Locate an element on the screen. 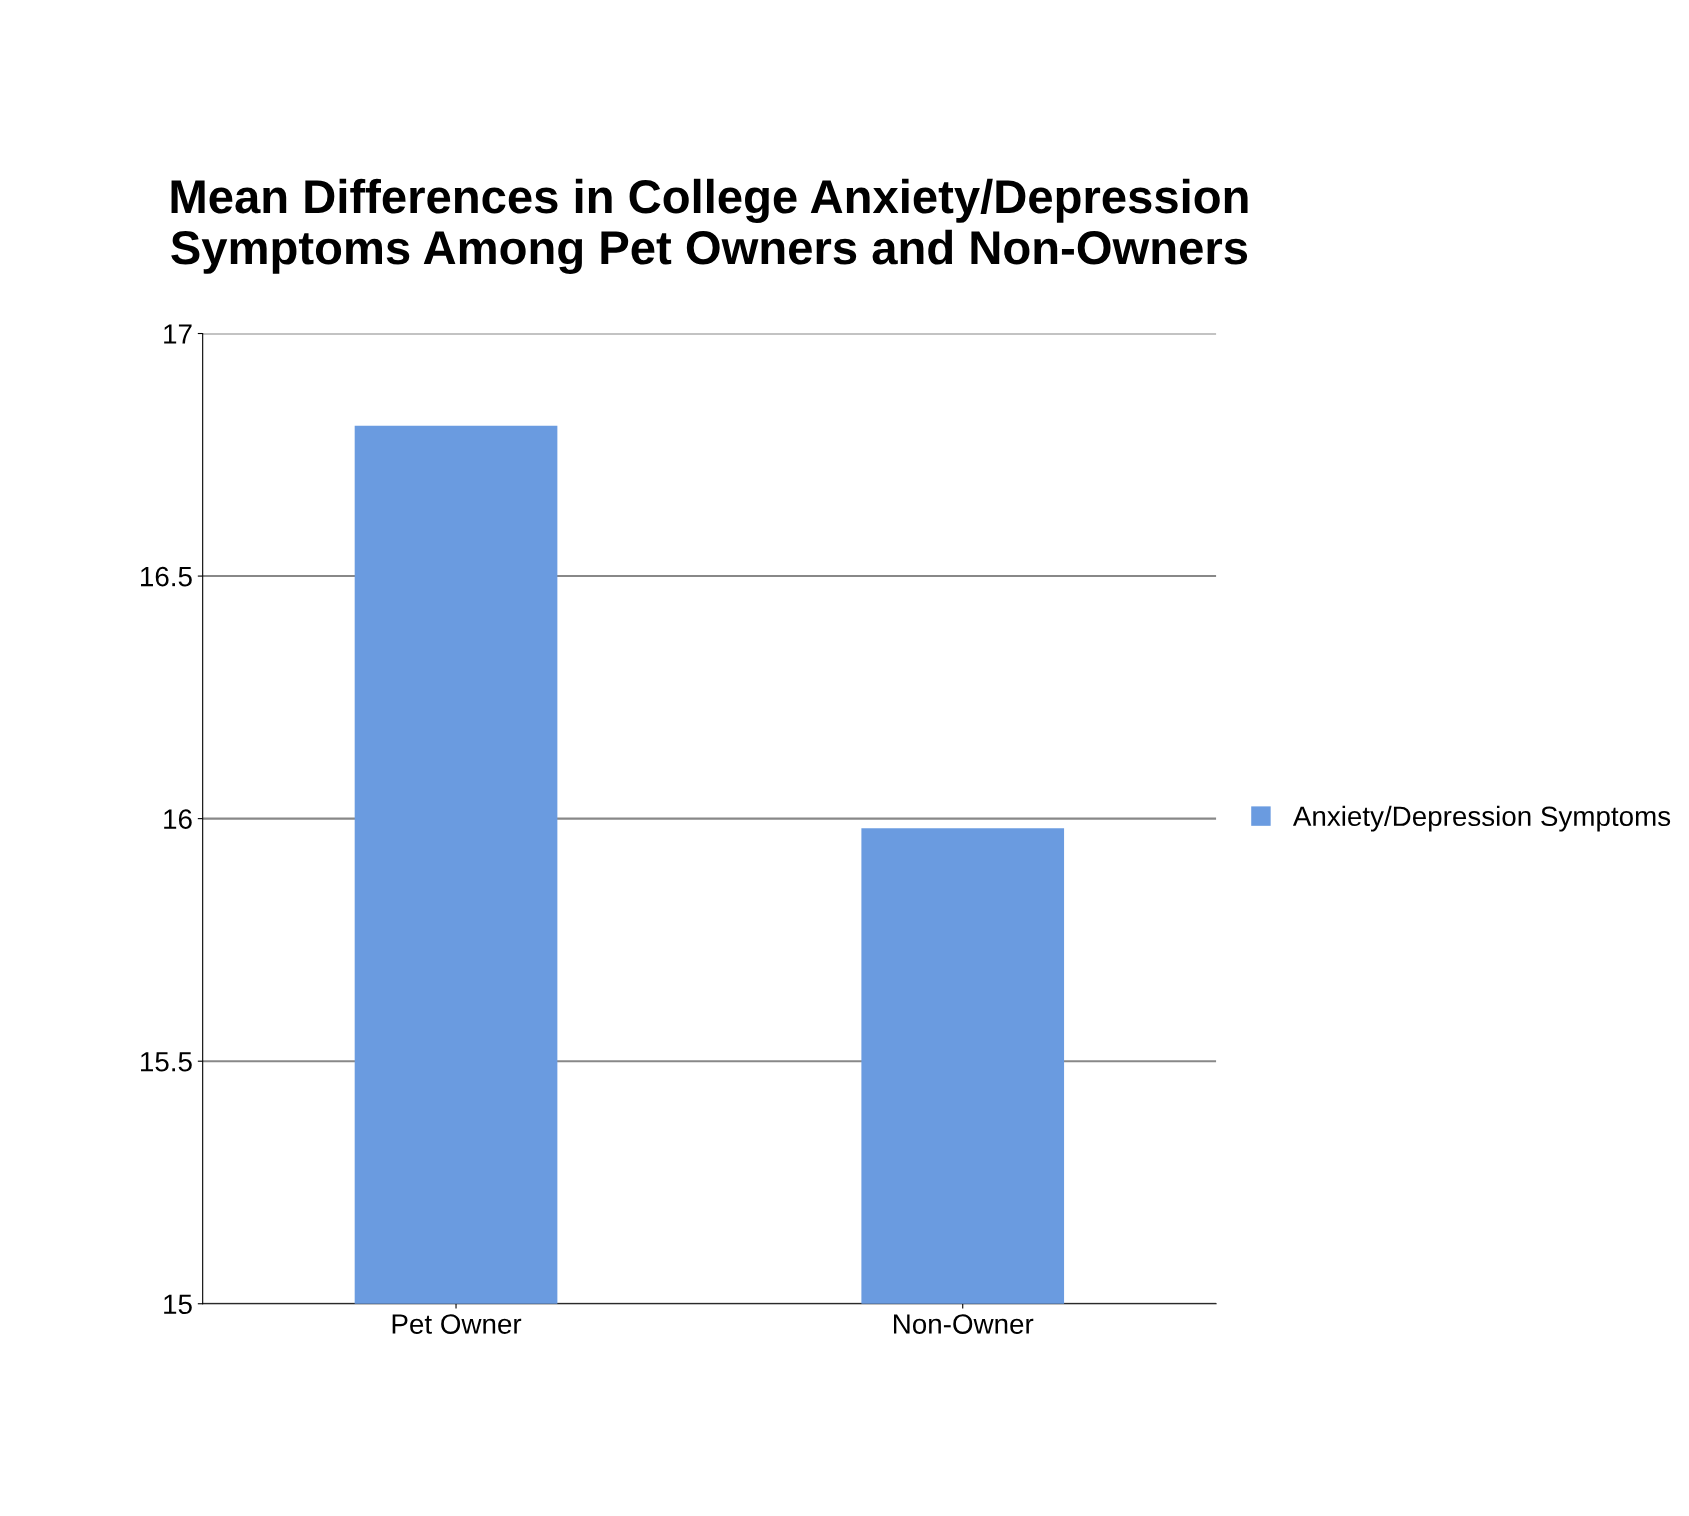 The height and width of the screenshot is (1516, 1689). x-tick-label: Pet Owner is located at coordinates (457, 1324).